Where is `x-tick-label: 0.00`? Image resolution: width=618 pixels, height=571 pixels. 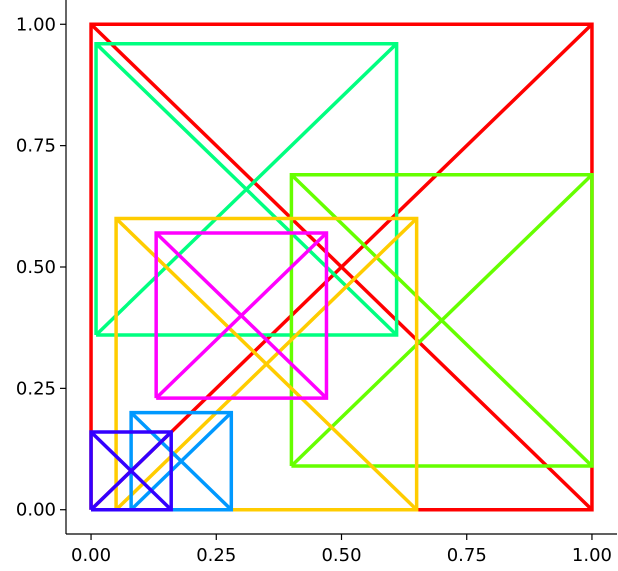 x-tick-label: 0.00 is located at coordinates (91, 555).